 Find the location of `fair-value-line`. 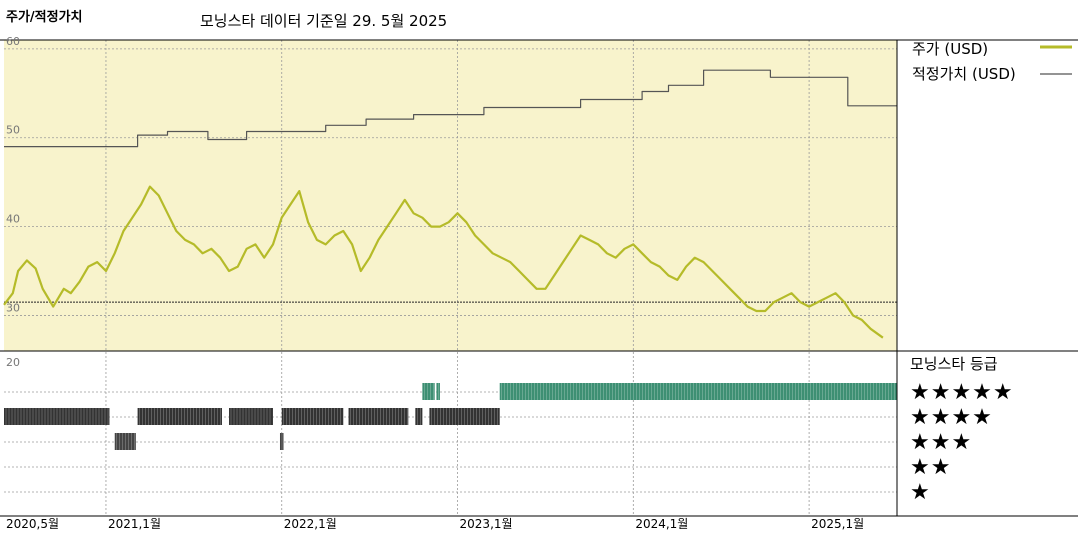

fair-value-line is located at coordinates (450, 108).